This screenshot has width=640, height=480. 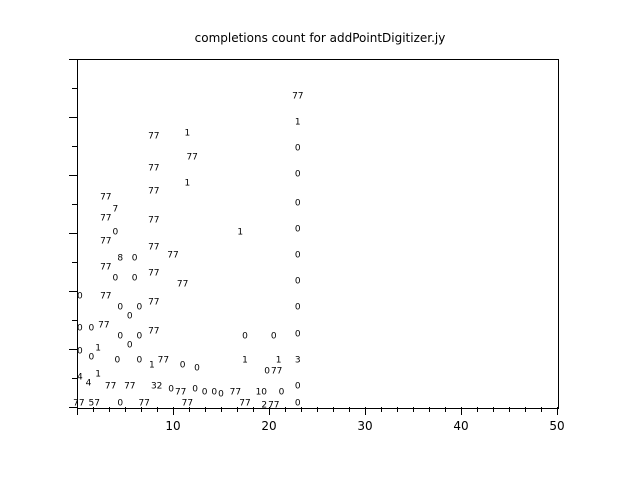 I want to click on data-point-label: 8, so click(x=120, y=258).